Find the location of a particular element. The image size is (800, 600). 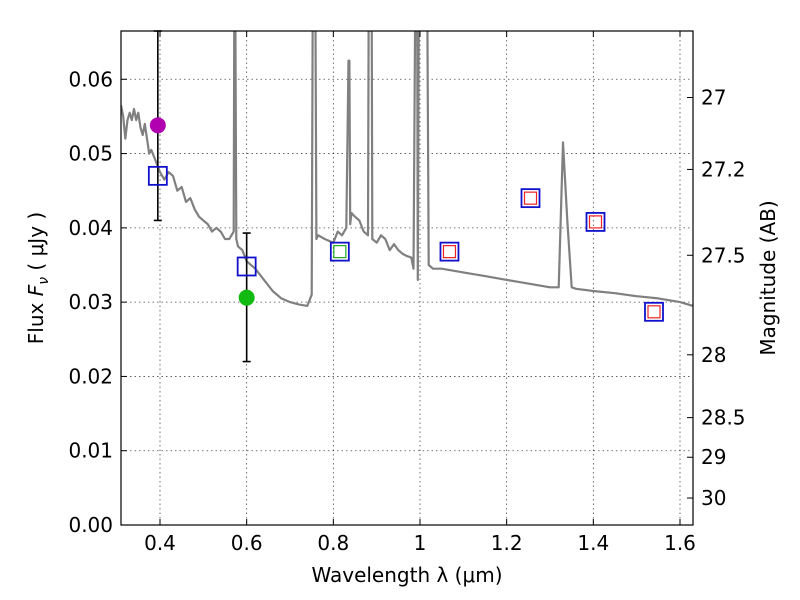

x-tick-label: 1.2 is located at coordinates (507, 543).